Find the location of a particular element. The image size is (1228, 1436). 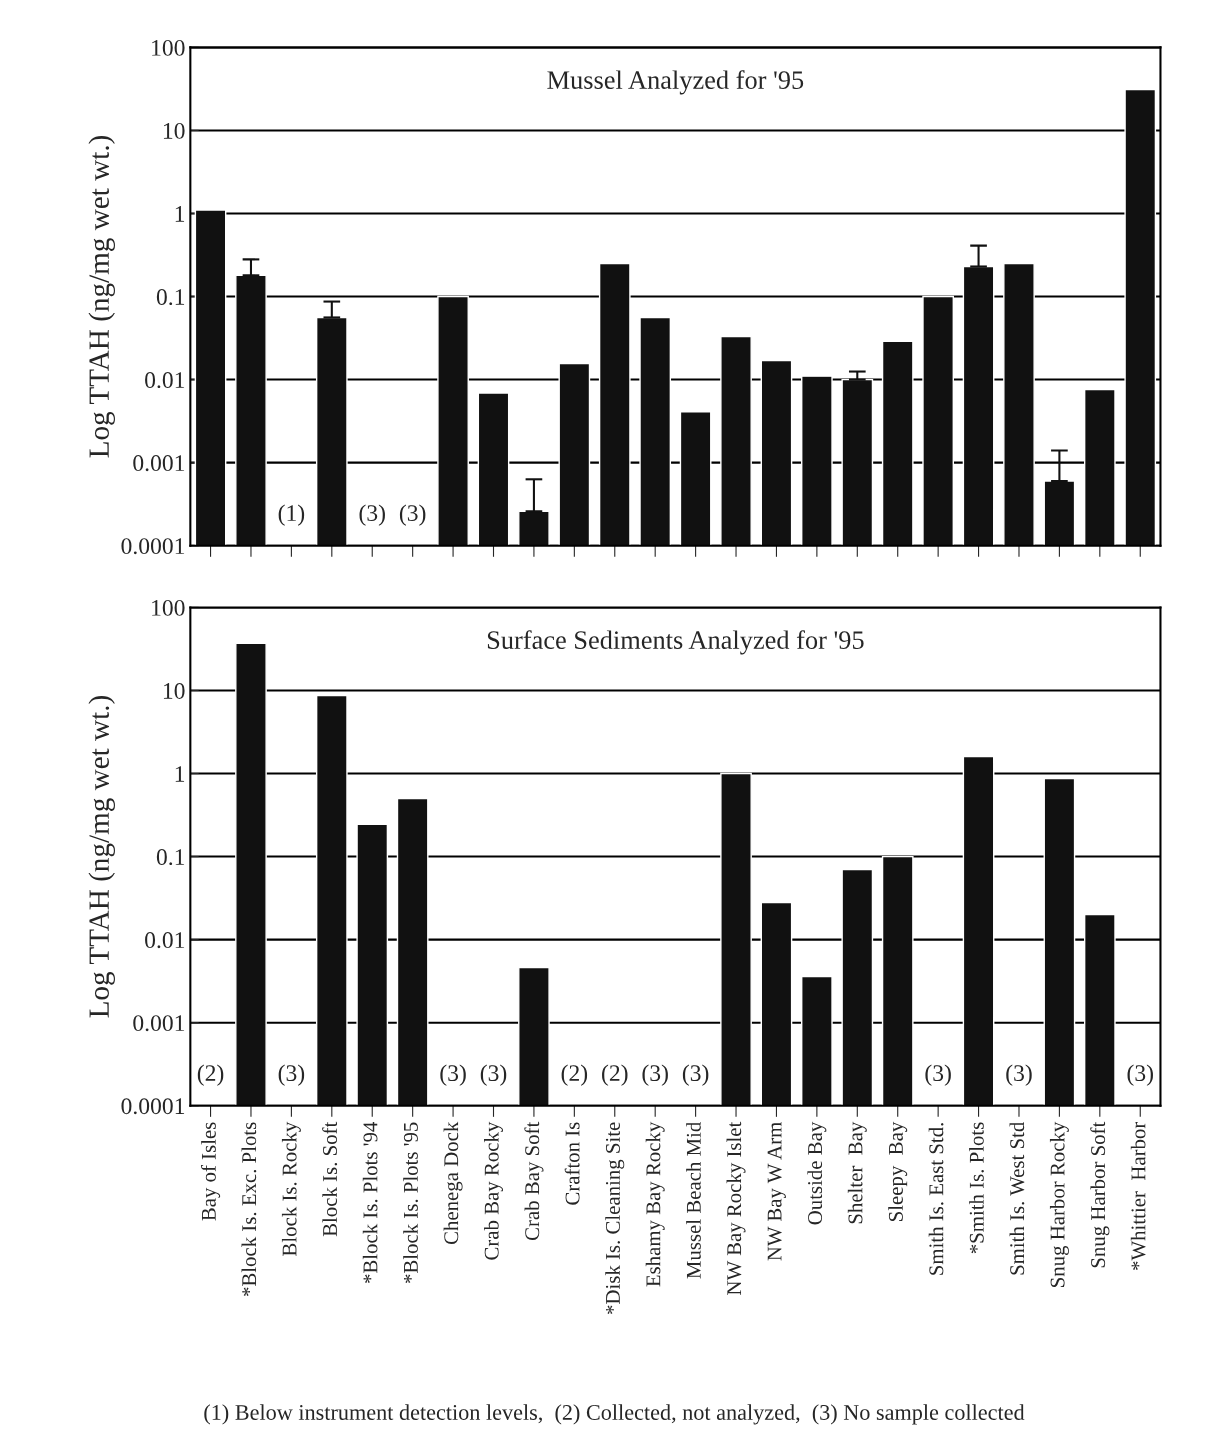

x-tick-label: NW Bay W Arm is located at coordinates (776, 1191).